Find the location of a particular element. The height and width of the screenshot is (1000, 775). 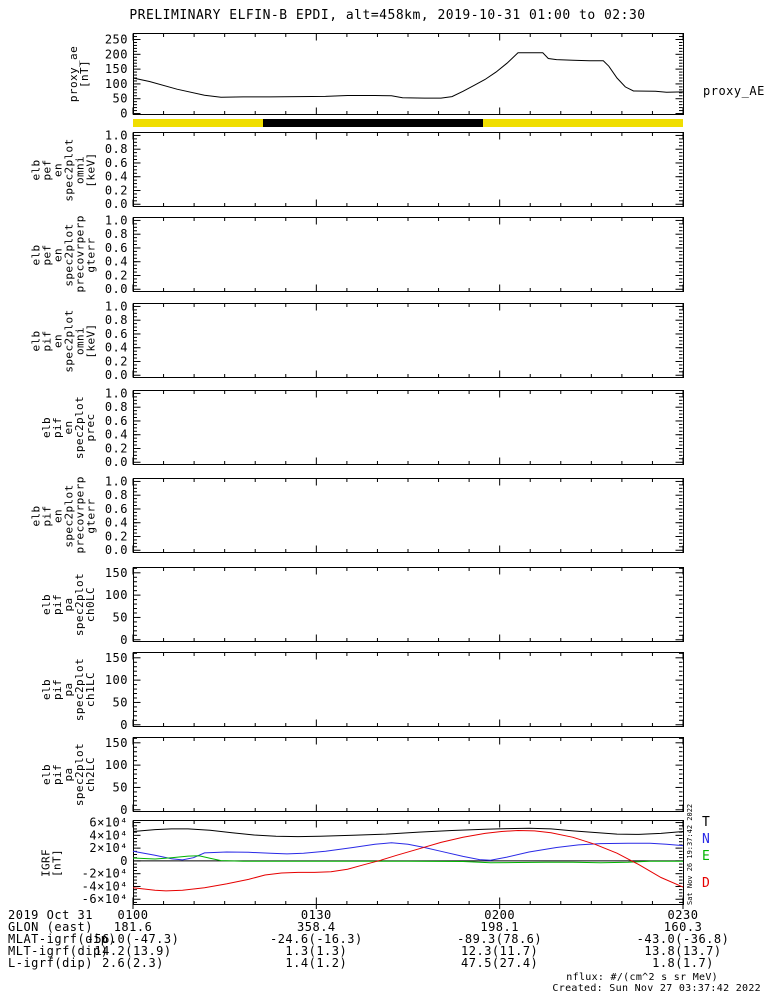

ytick-label: 2×10⁴ is located at coordinates (108, 848).